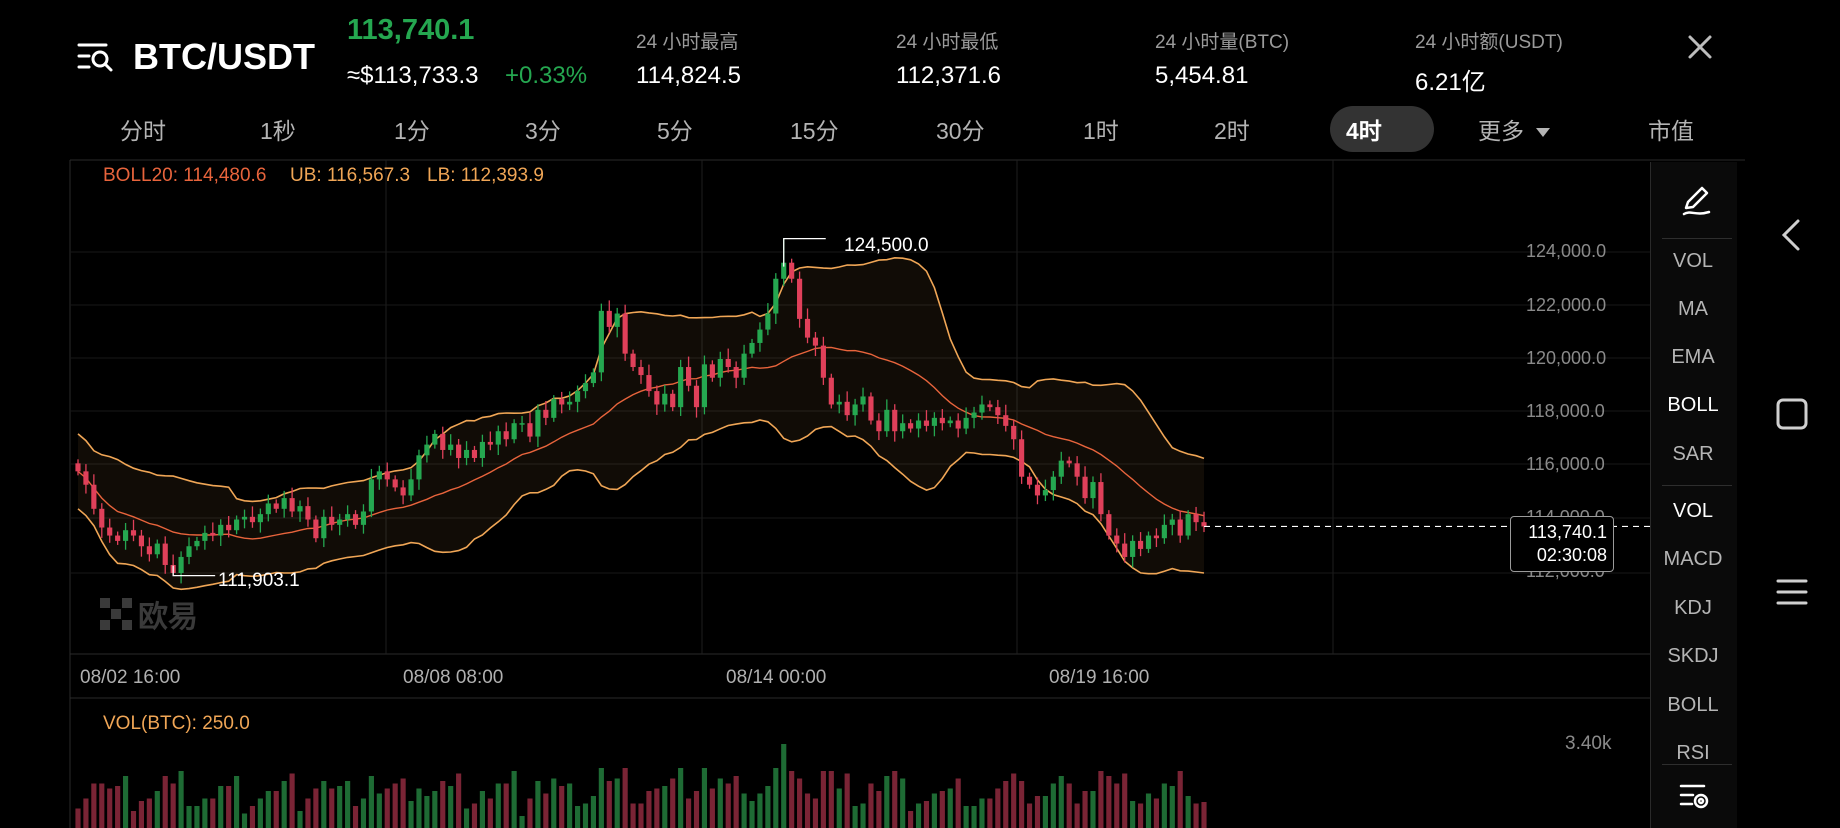  What do you see at coordinates (96, 57) in the screenshot?
I see `pair-list-icon` at bounding box center [96, 57].